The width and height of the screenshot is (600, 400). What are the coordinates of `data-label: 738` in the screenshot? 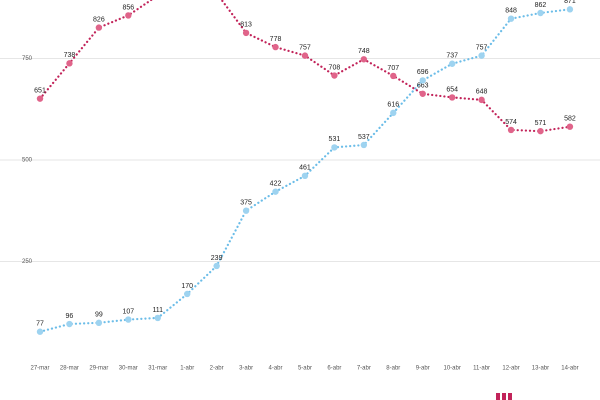 It's located at (70, 55).